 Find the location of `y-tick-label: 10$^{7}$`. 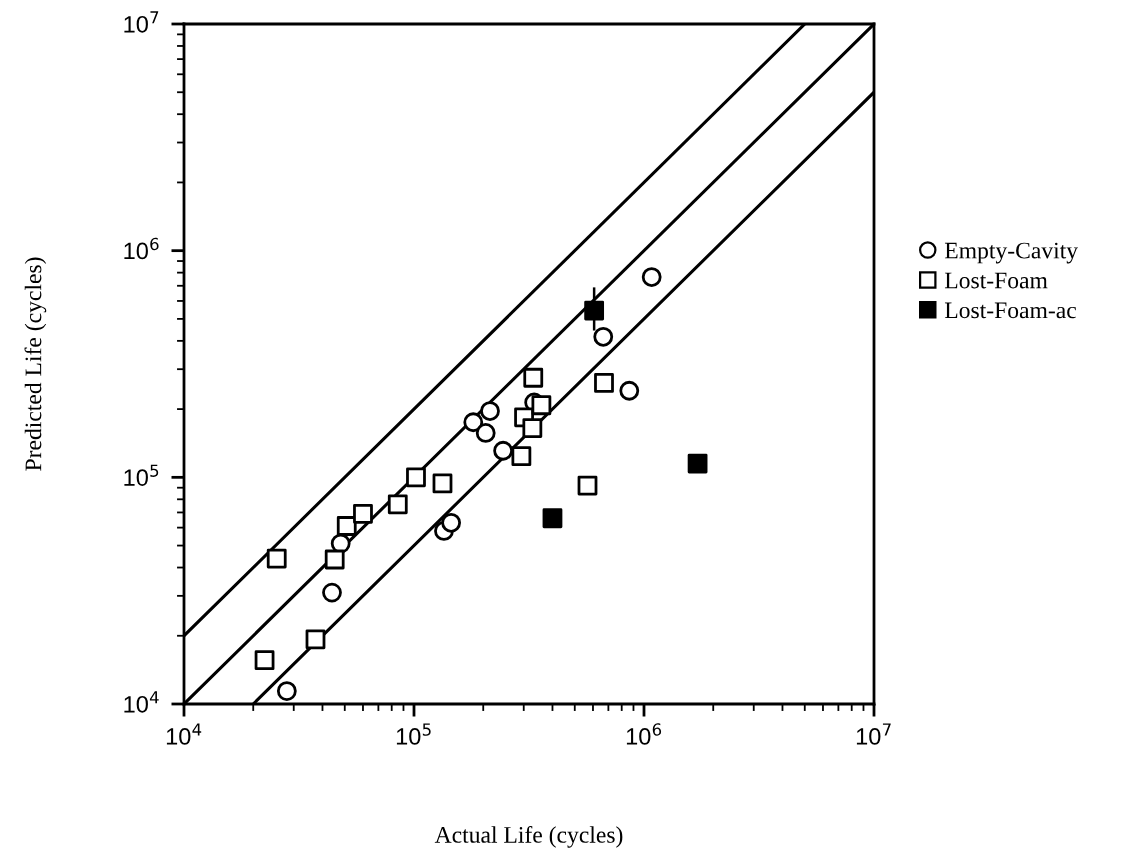

y-tick-label: 10$^{7}$ is located at coordinates (141, 22).